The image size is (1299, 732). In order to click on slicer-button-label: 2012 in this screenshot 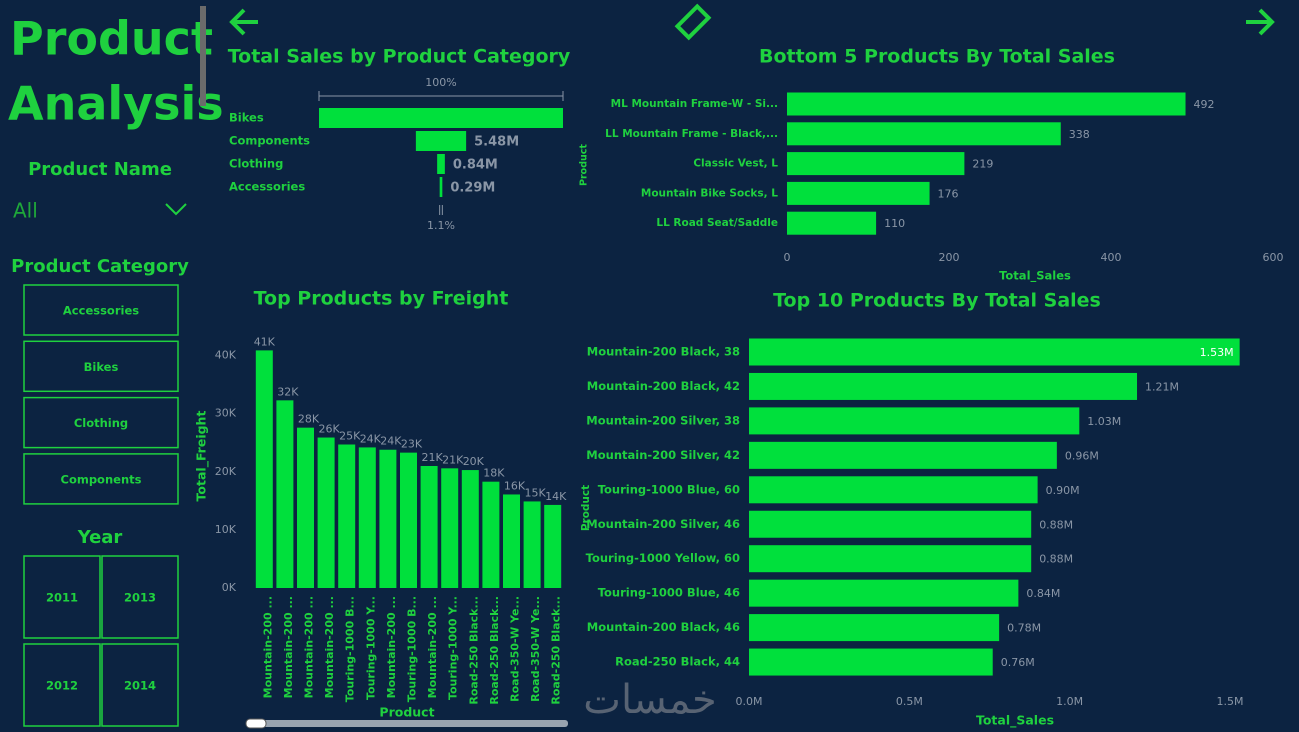, I will do `click(62, 686)`.